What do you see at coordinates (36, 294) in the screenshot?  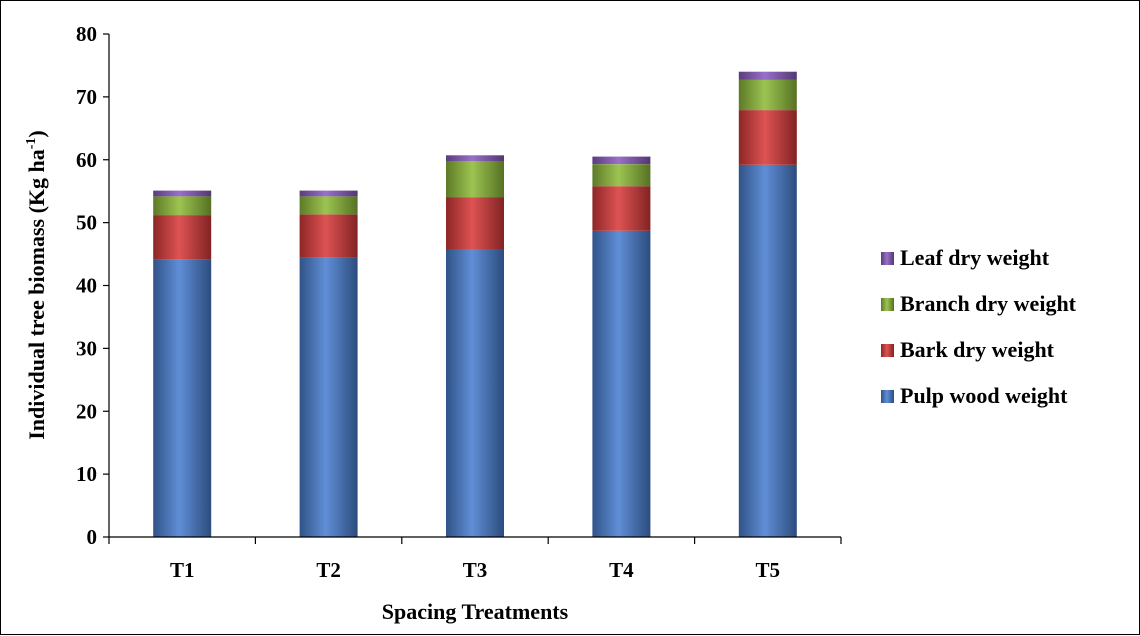 I see `y-axis-title-main: Individual tree biomass (Kg ha` at bounding box center [36, 294].